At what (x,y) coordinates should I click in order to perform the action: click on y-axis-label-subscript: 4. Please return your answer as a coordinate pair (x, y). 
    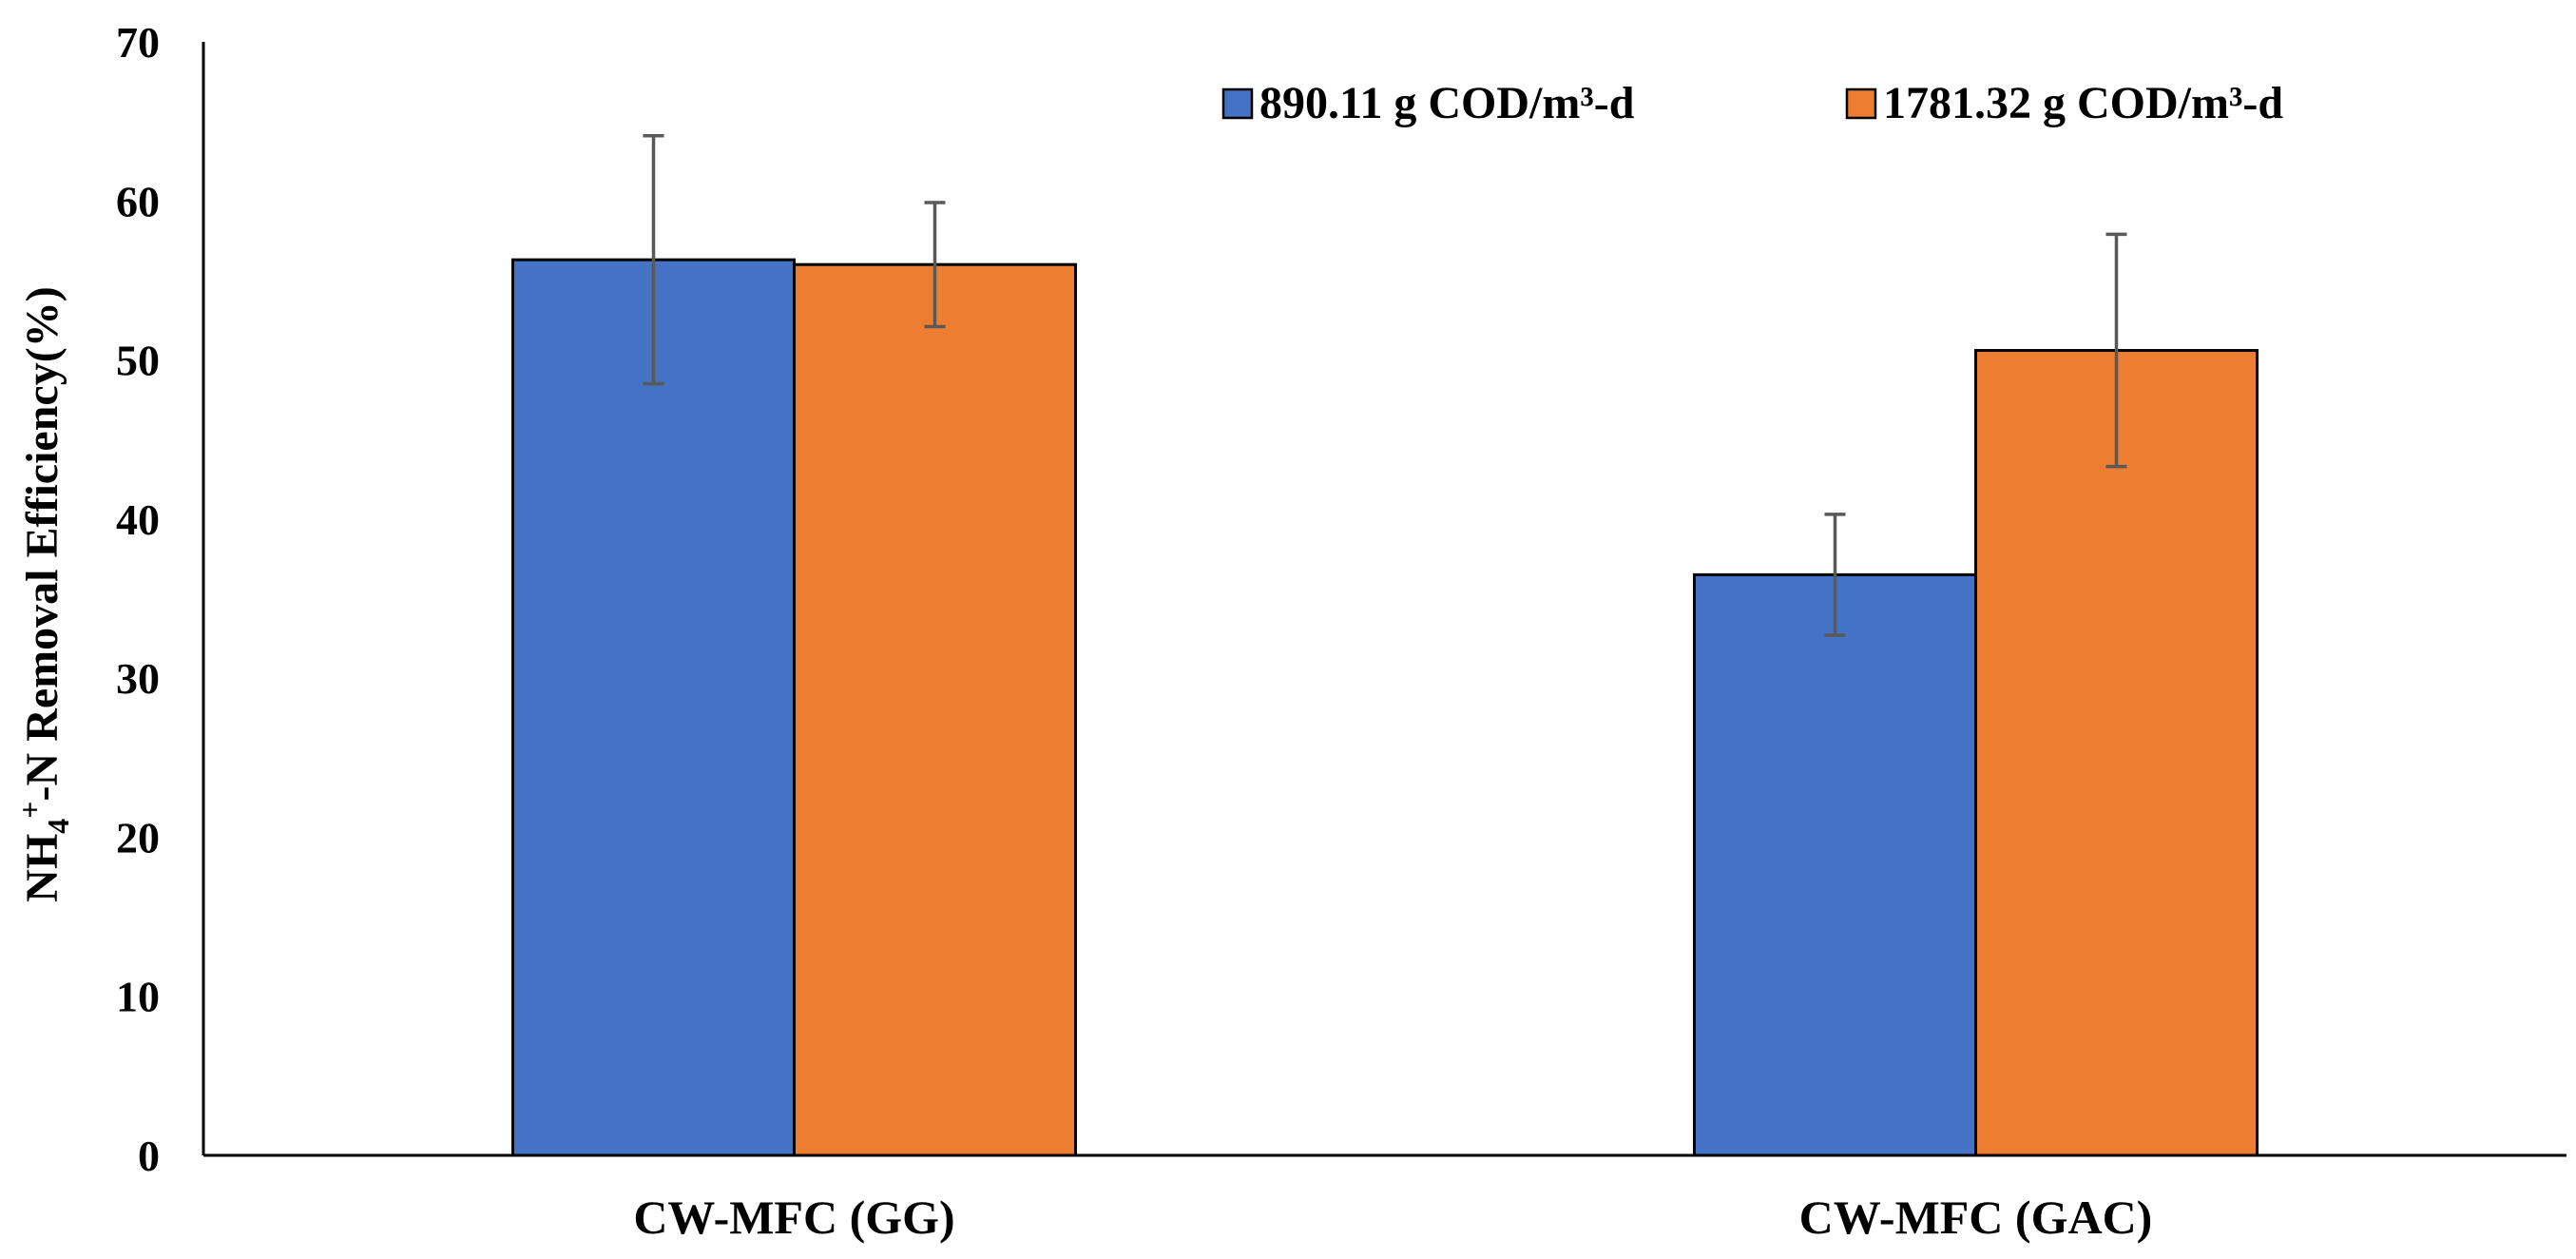
    Looking at the image, I should click on (58, 826).